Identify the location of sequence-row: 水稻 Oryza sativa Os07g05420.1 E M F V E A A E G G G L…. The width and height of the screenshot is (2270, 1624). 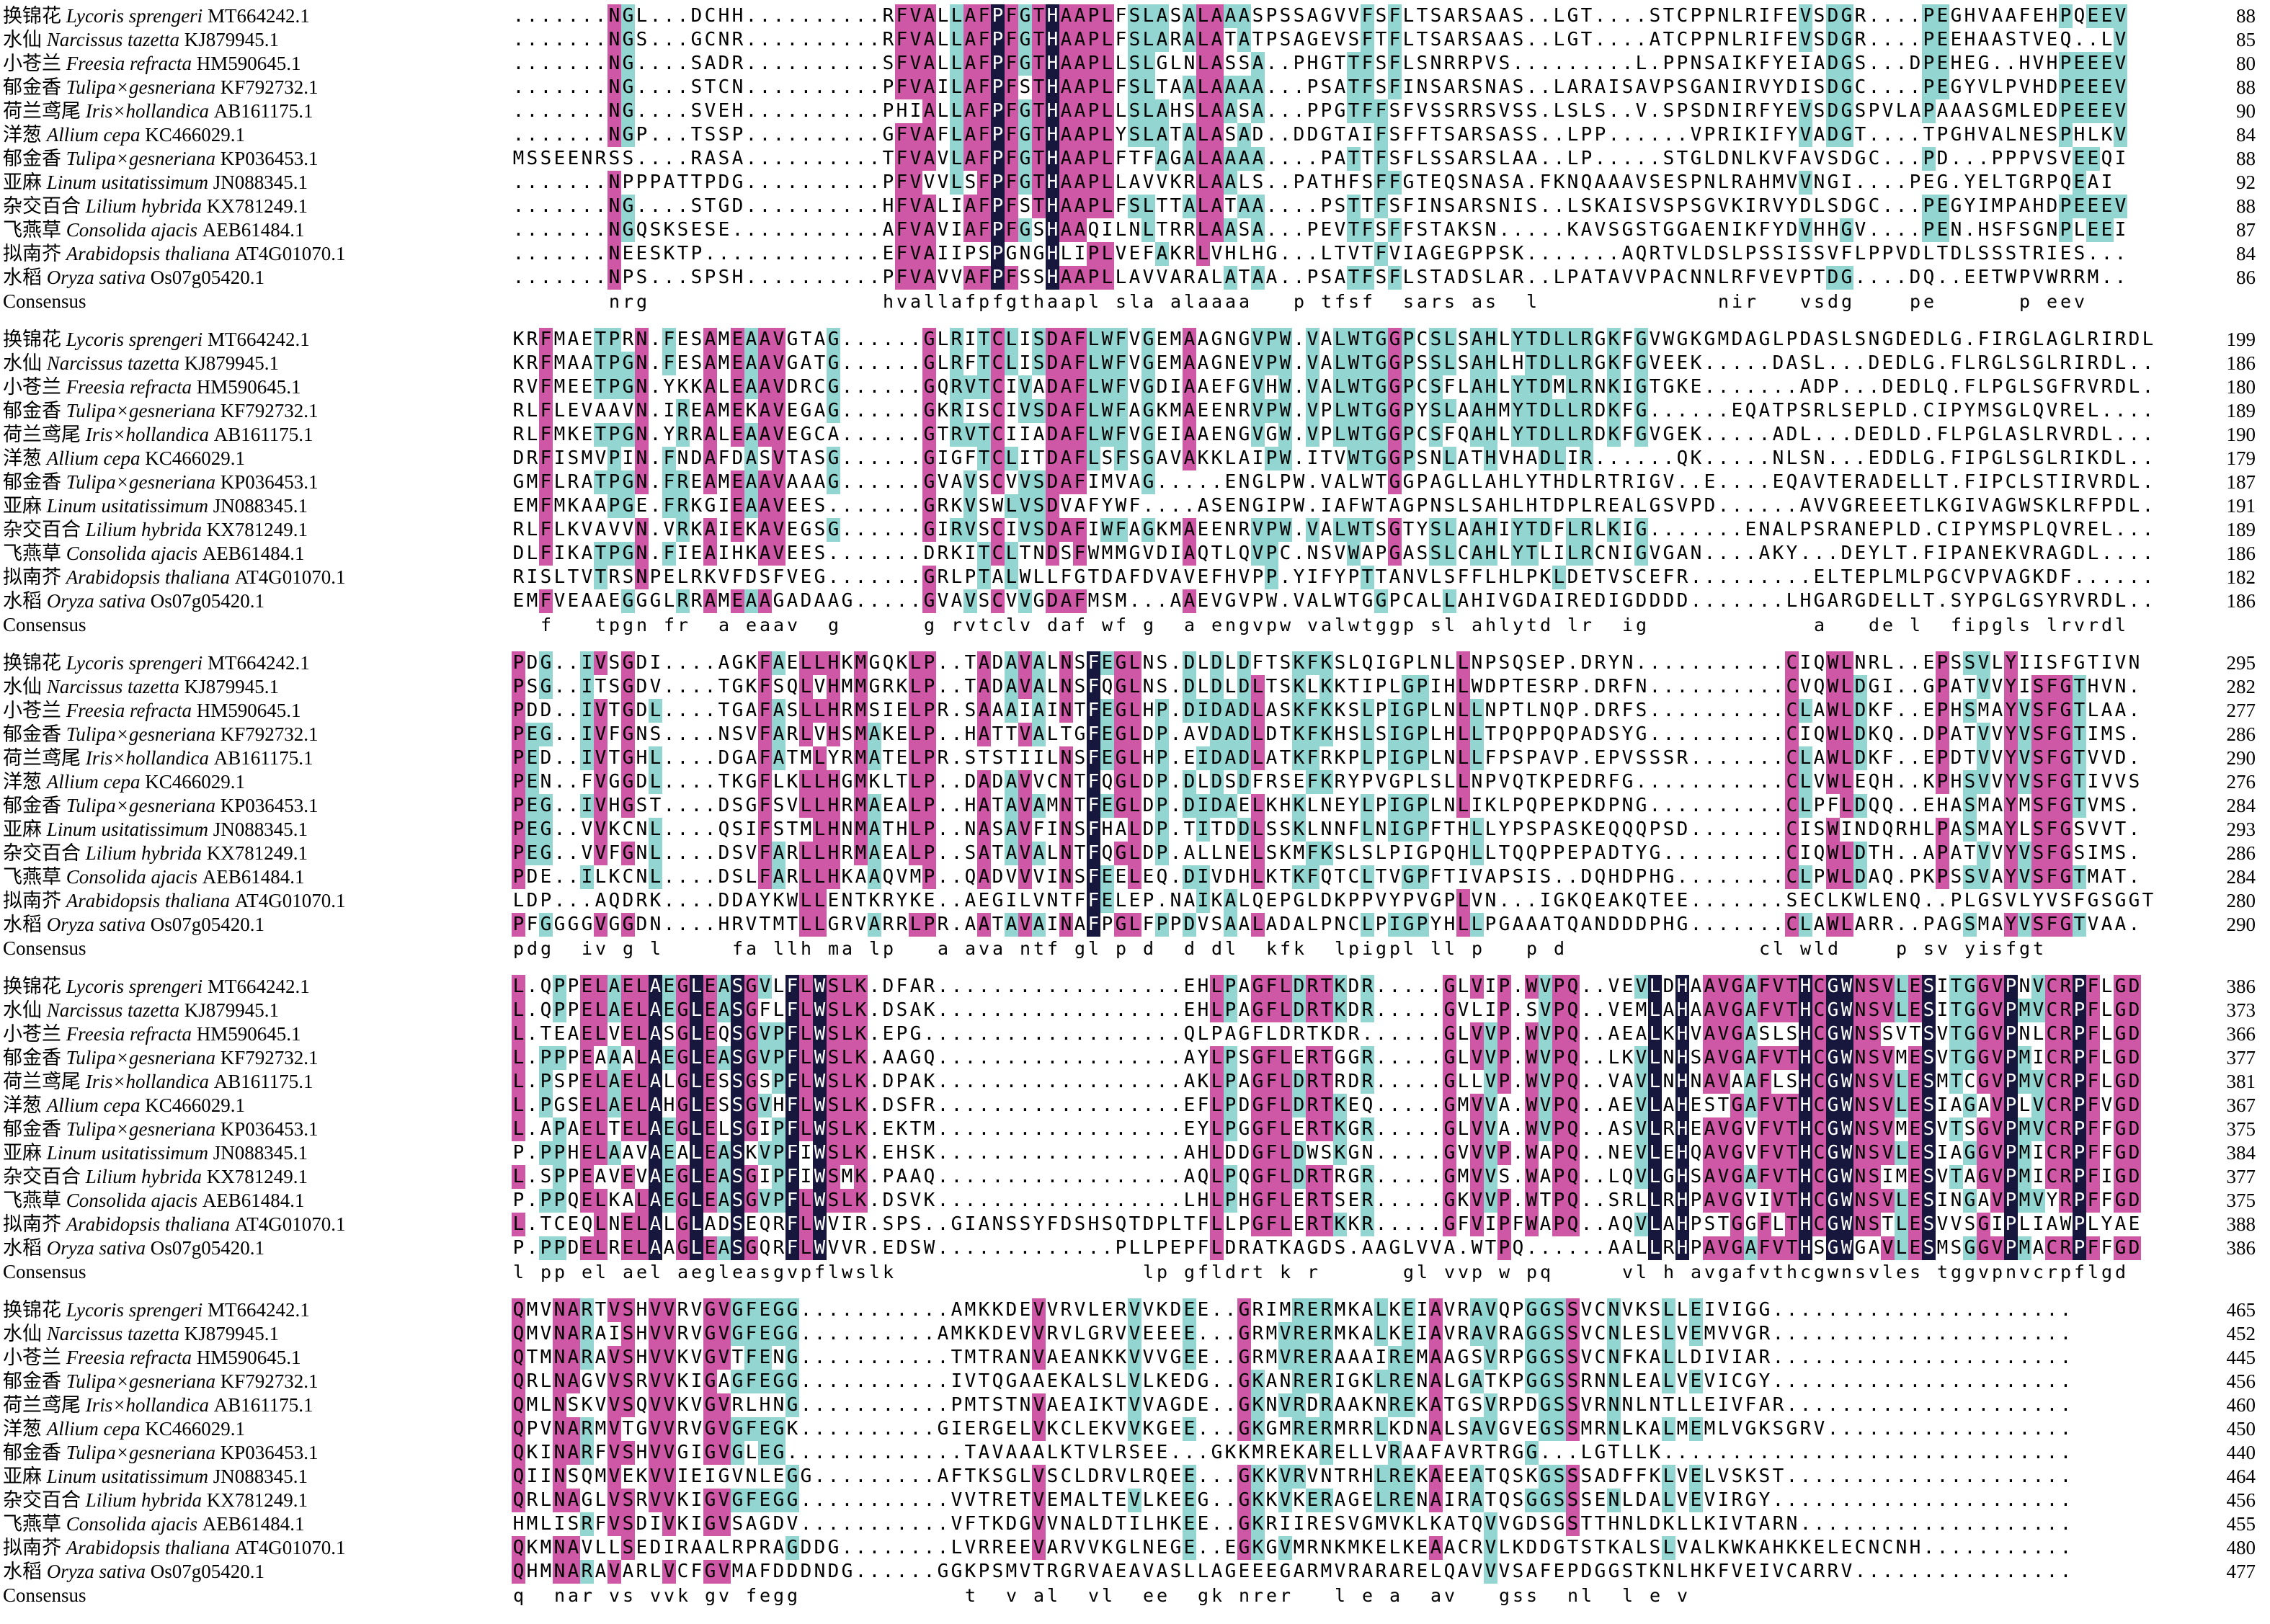
(1135, 601).